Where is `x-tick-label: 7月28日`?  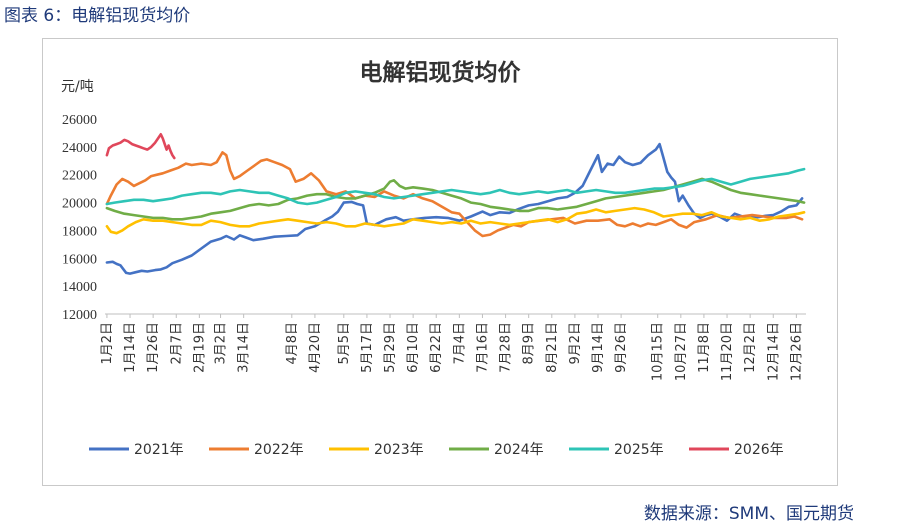 x-tick-label: 7月28日 is located at coordinates (506, 347).